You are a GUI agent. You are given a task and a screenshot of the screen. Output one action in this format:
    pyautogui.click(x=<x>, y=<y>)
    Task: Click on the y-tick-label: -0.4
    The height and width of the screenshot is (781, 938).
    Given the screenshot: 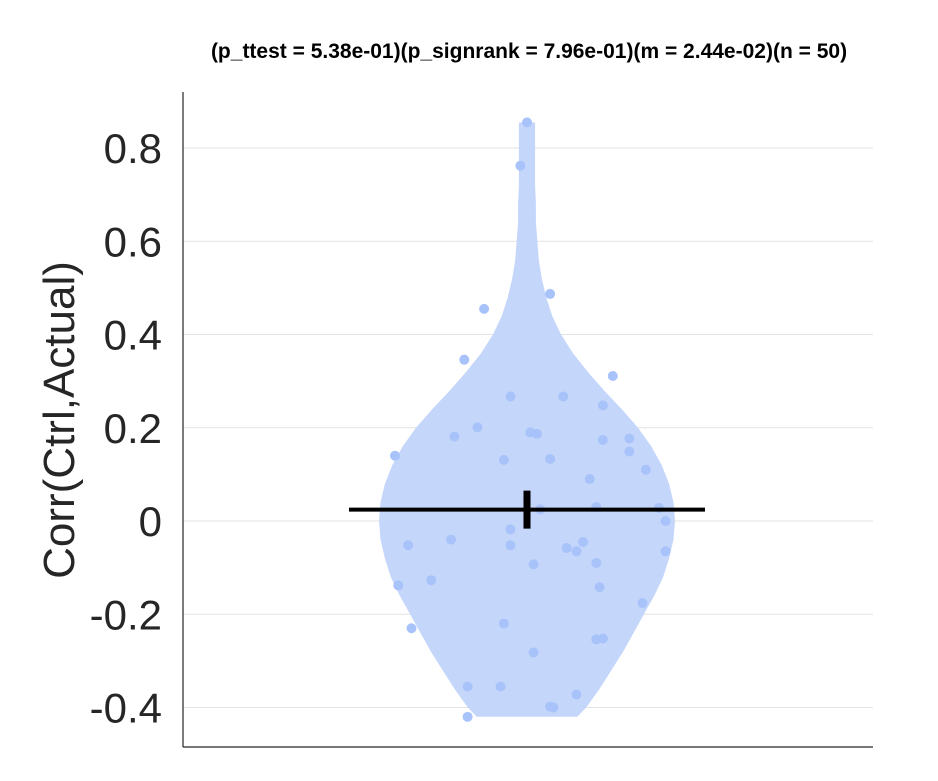 What is the action you would take?
    pyautogui.click(x=126, y=708)
    